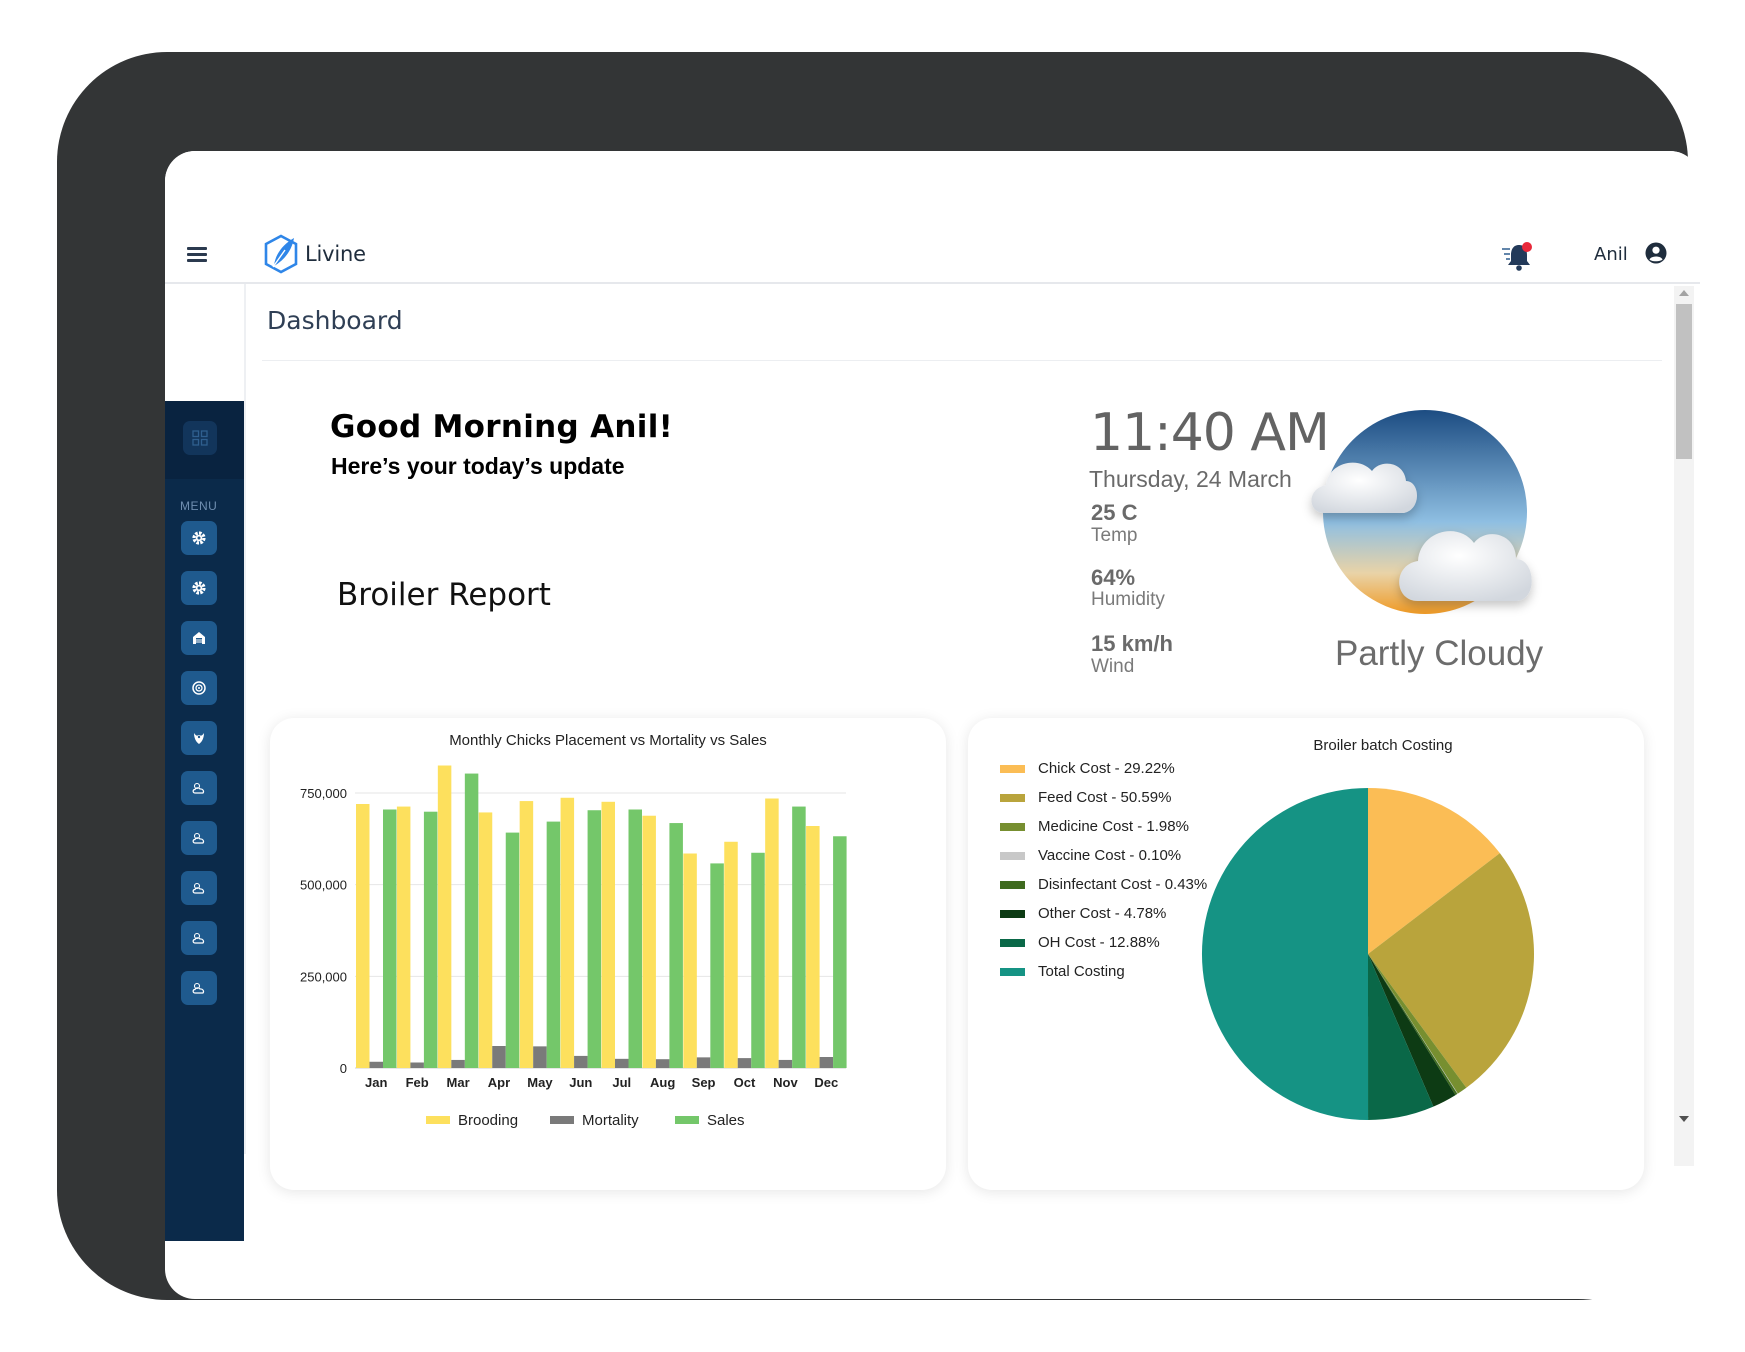 This screenshot has width=1745, height=1352. What do you see at coordinates (1062, 971) in the screenshot?
I see `pie-legend-item: Total Costing` at bounding box center [1062, 971].